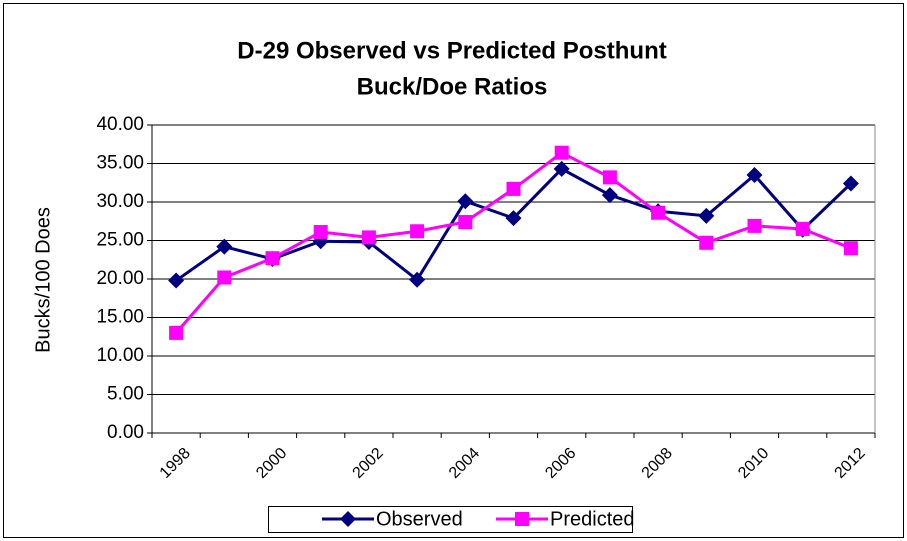 This screenshot has width=907, height=541. I want to click on y-tick-label: 35.00, so click(120, 163).